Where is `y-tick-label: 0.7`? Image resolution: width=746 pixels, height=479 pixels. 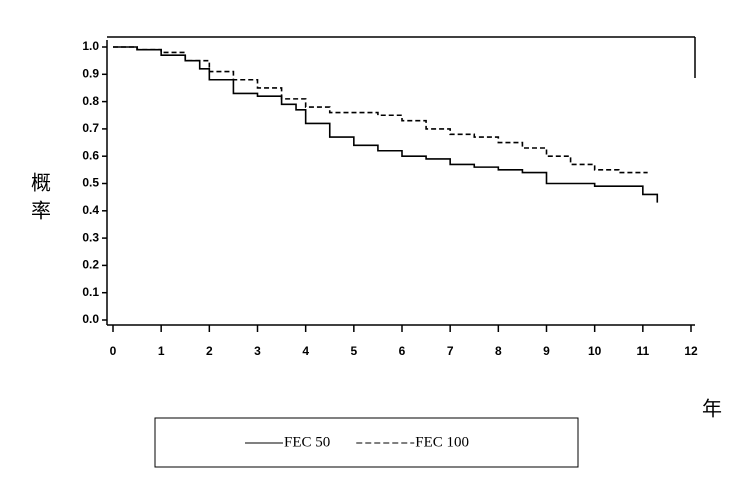 y-tick-label: 0.7 is located at coordinates (90, 128).